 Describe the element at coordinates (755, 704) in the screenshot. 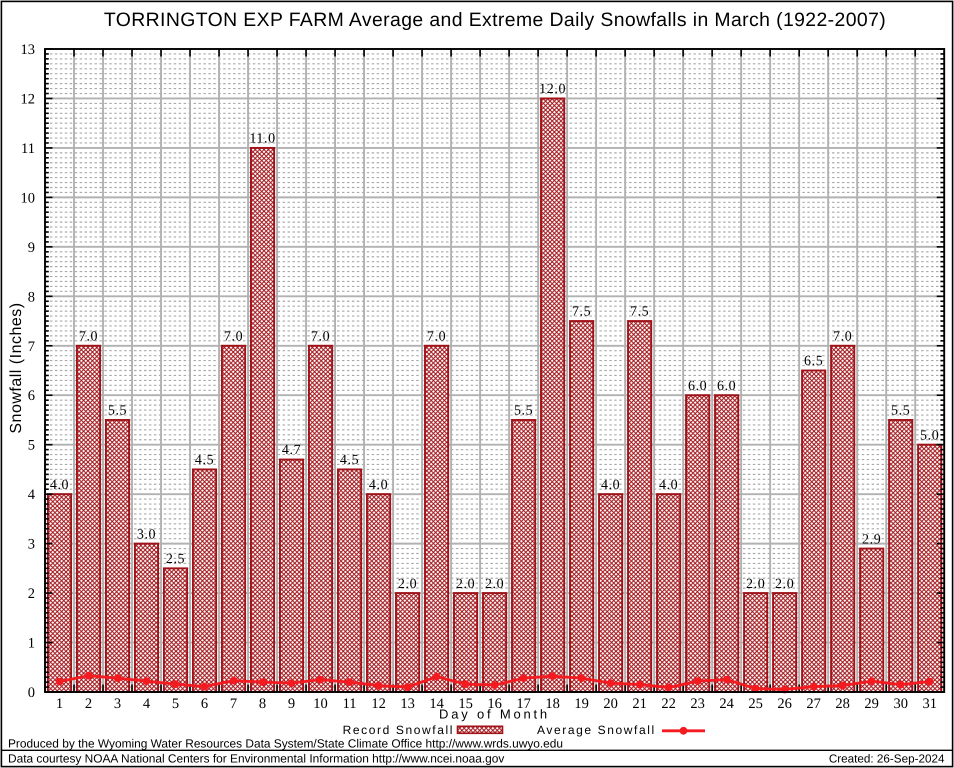

I see `svg-text: 25` at that location.